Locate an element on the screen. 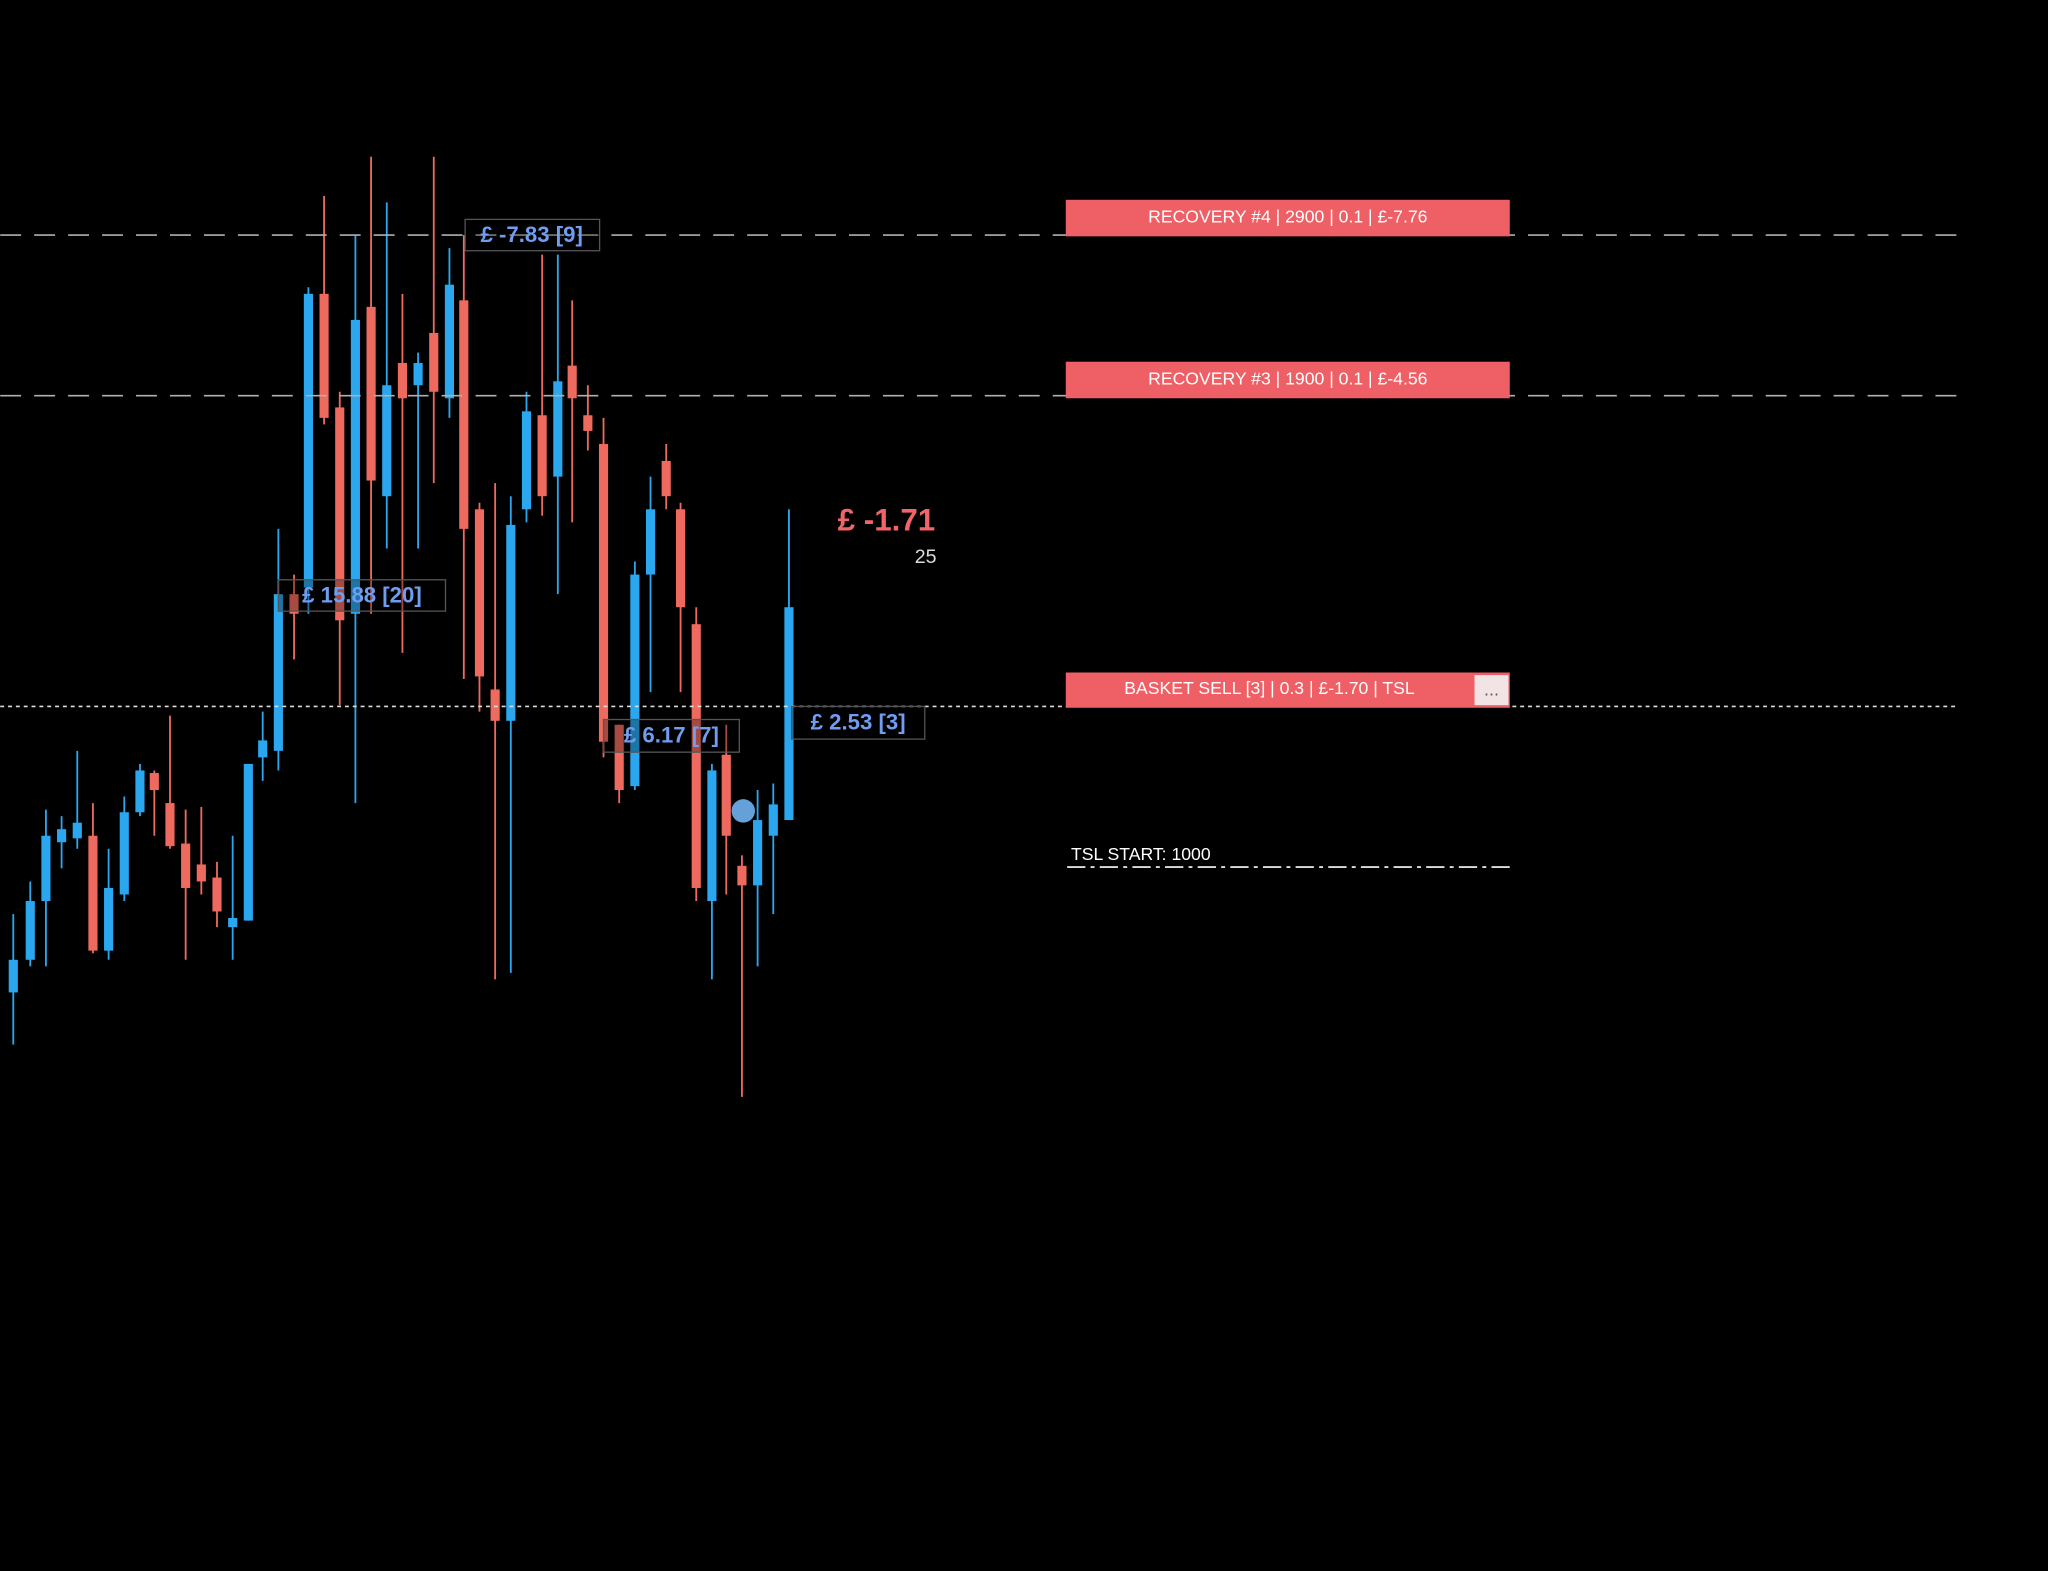 The height and width of the screenshot is (1571, 2048). order-button-label: BASKET SELL [3] | 0.3 | £-1.70 | TSL is located at coordinates (1269, 688).